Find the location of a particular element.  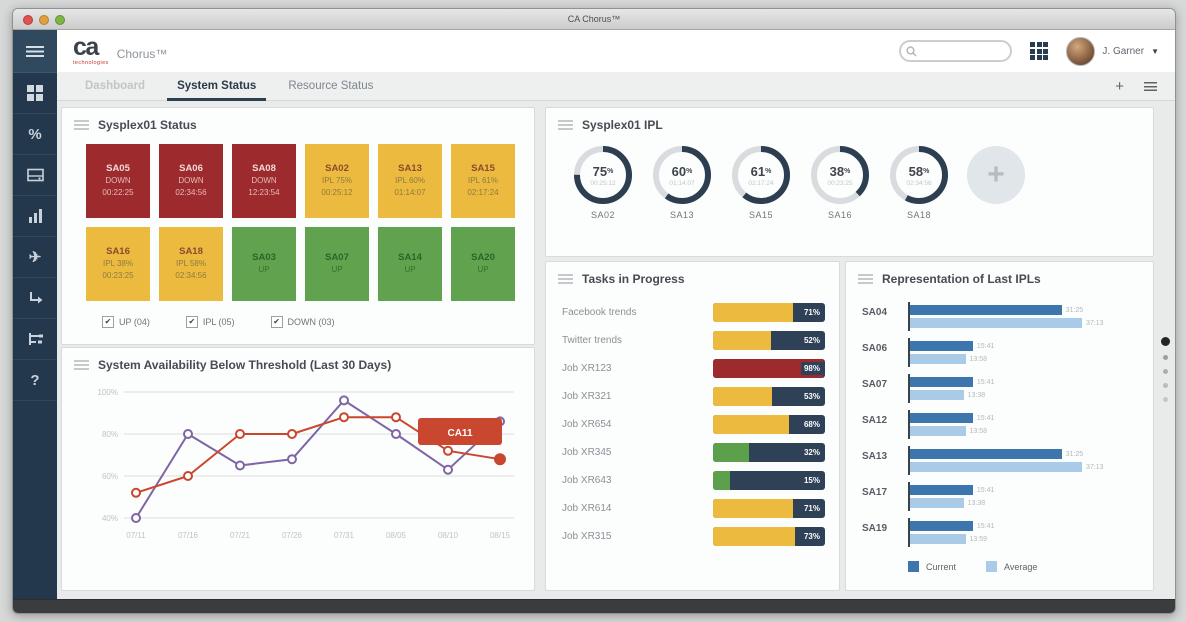

tab-dashboard: Dashboard is located at coordinates (115, 86).